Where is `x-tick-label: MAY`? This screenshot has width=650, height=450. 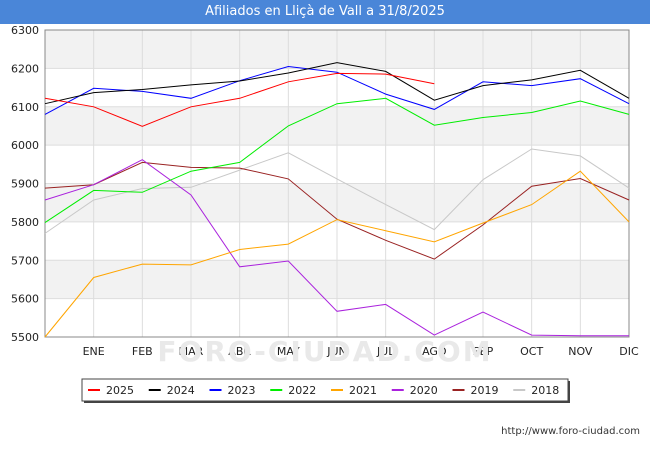 x-tick-label: MAY is located at coordinates (288, 351).